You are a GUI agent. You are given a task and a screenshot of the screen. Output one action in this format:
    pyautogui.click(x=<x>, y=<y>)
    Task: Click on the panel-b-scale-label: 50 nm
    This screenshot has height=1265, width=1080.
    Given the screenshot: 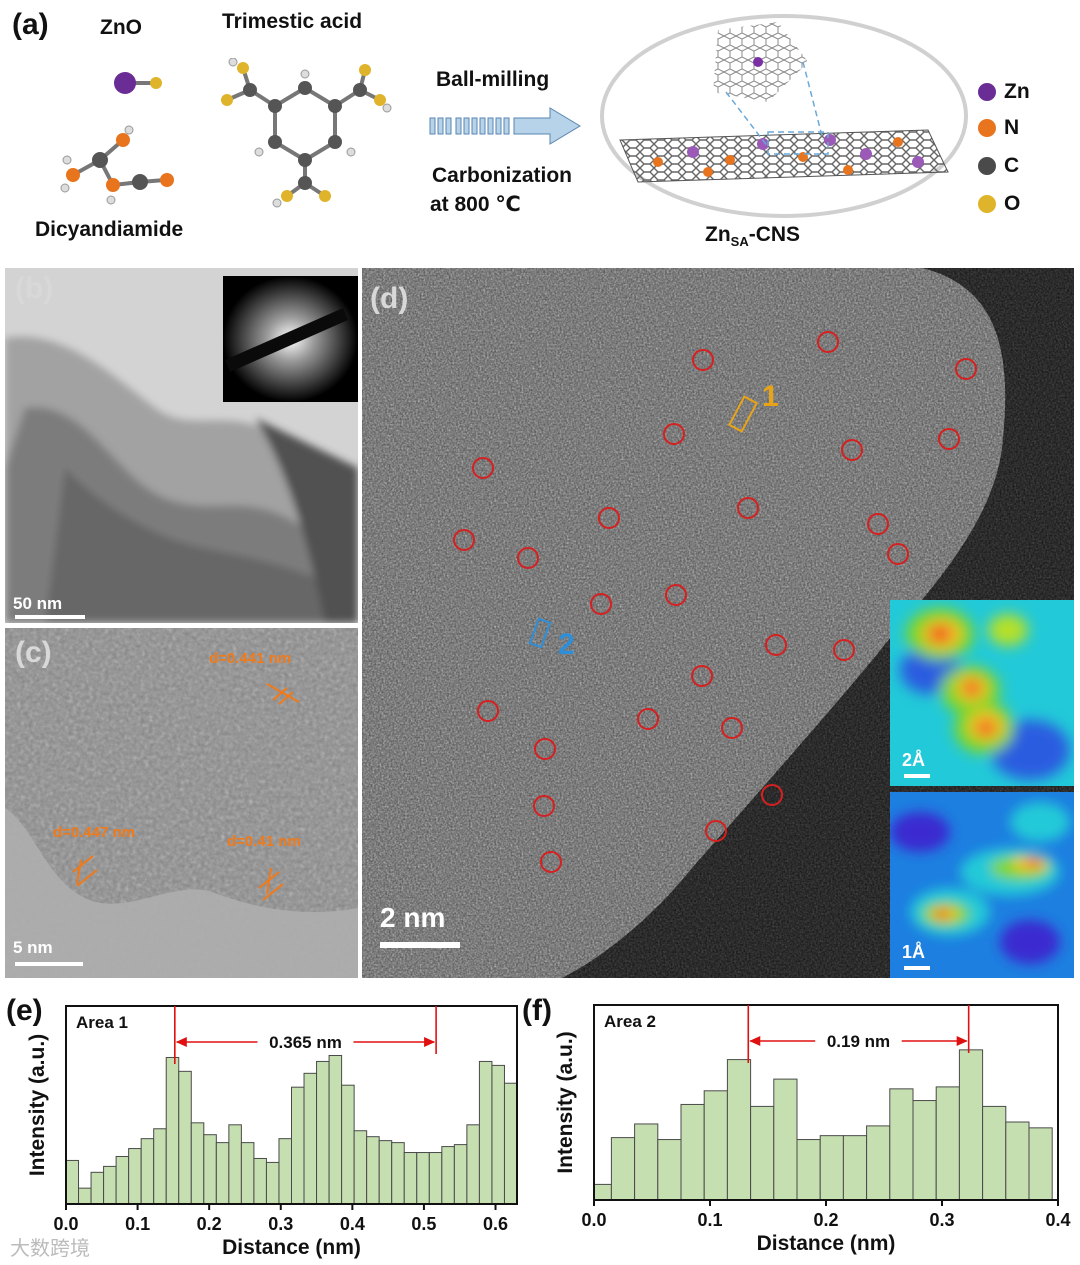 What is the action you would take?
    pyautogui.click(x=38, y=603)
    